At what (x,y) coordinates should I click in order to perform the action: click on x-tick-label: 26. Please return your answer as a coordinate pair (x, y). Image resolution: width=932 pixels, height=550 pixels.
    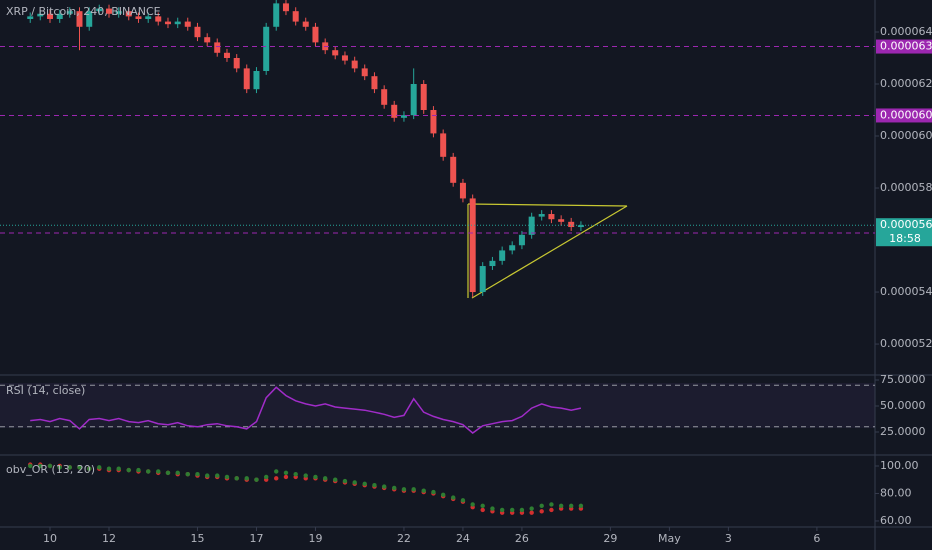
    Looking at the image, I should click on (522, 538).